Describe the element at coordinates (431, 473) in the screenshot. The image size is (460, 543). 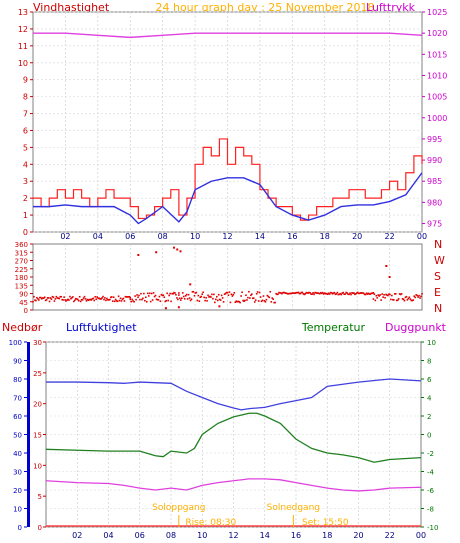
I see `temperature-tick-label: -4` at that location.